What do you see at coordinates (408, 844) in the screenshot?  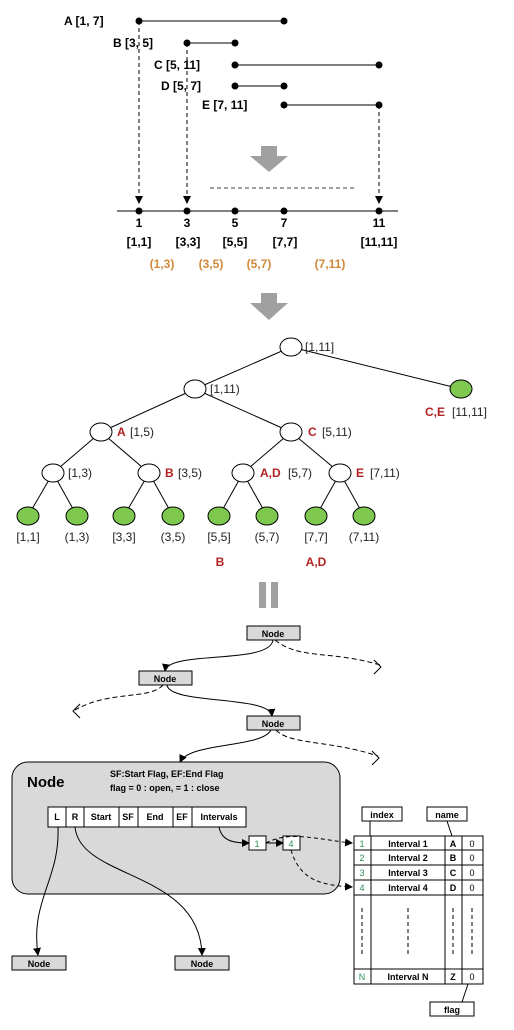 I see `row-interval: Interval 1` at bounding box center [408, 844].